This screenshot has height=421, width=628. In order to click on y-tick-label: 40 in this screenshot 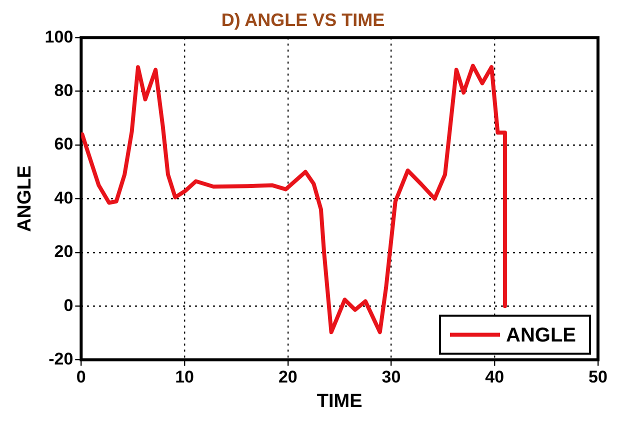, I will do `click(64, 198)`.